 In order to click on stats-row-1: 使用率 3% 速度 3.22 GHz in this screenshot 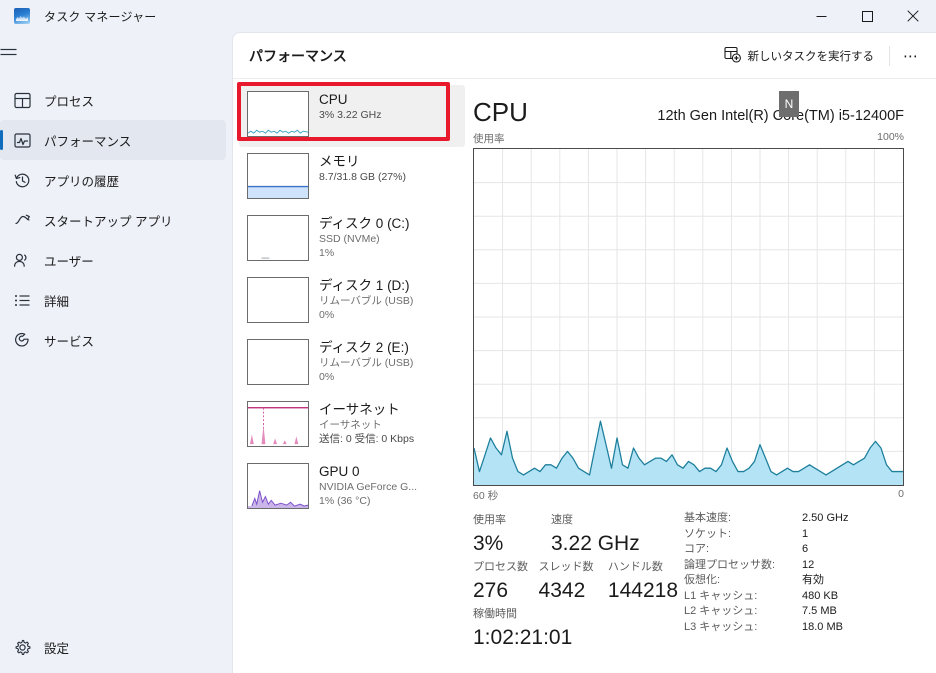, I will do `click(575, 534)`.